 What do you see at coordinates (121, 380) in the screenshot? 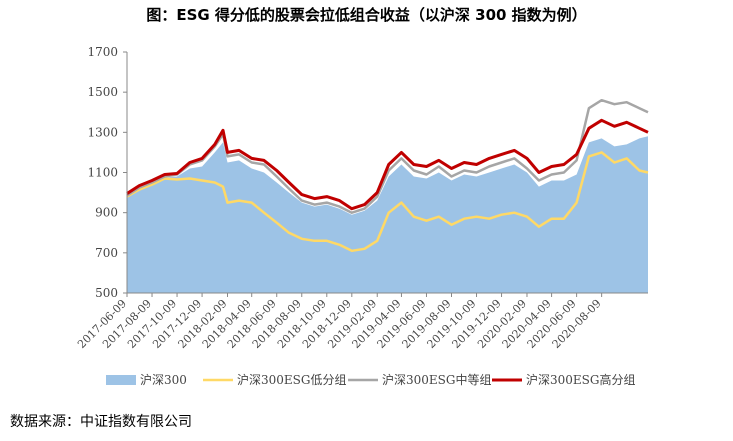
I see `legend-swatch` at bounding box center [121, 380].